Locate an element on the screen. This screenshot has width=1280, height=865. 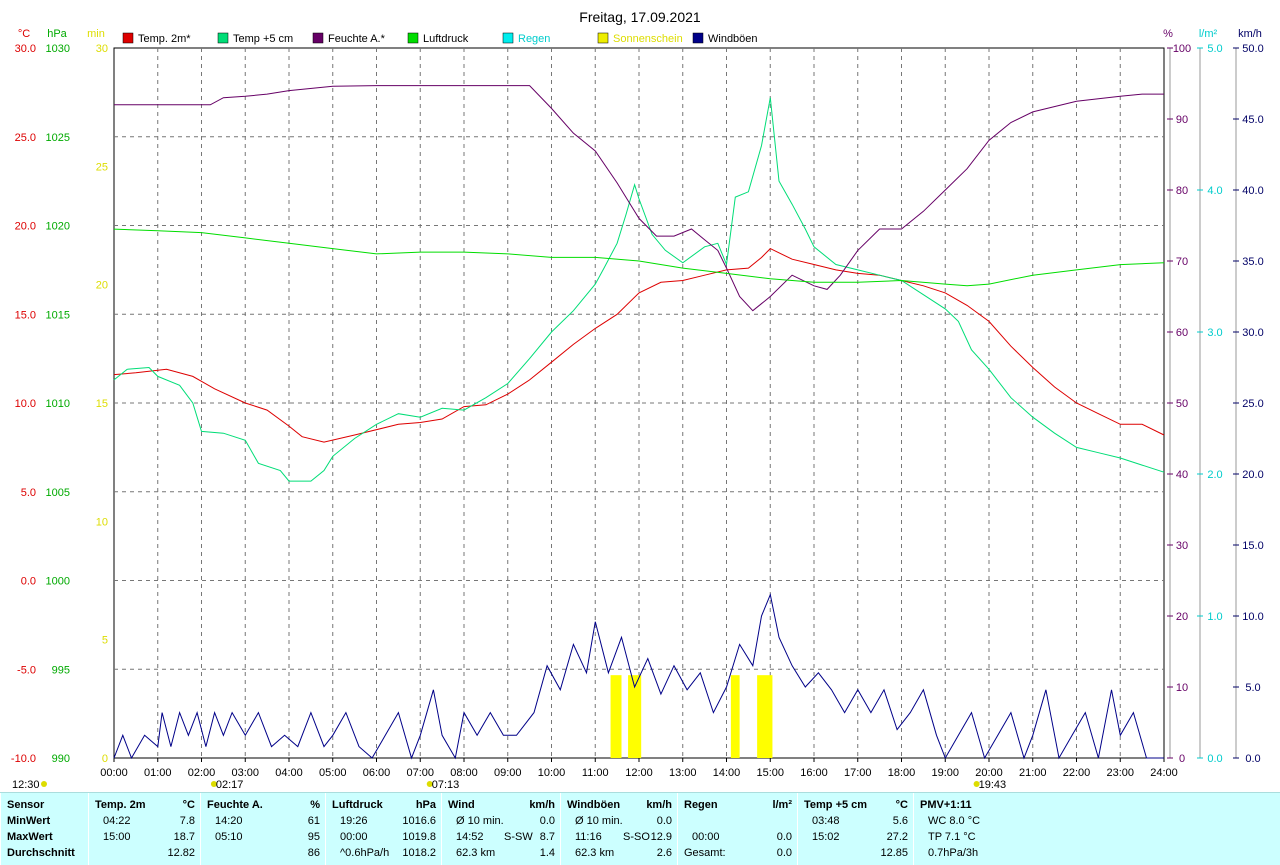
y-tick-label-pressure: 995 is located at coordinates (61, 670).